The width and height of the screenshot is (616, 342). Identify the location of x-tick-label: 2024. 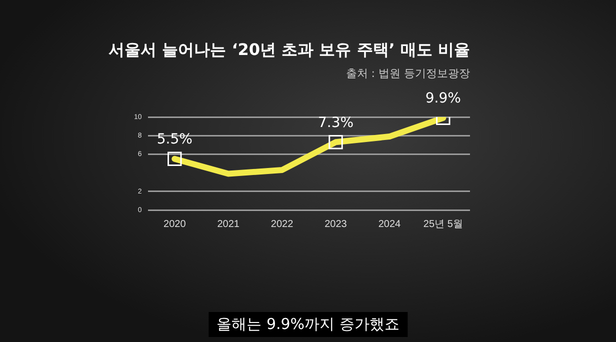
(390, 224).